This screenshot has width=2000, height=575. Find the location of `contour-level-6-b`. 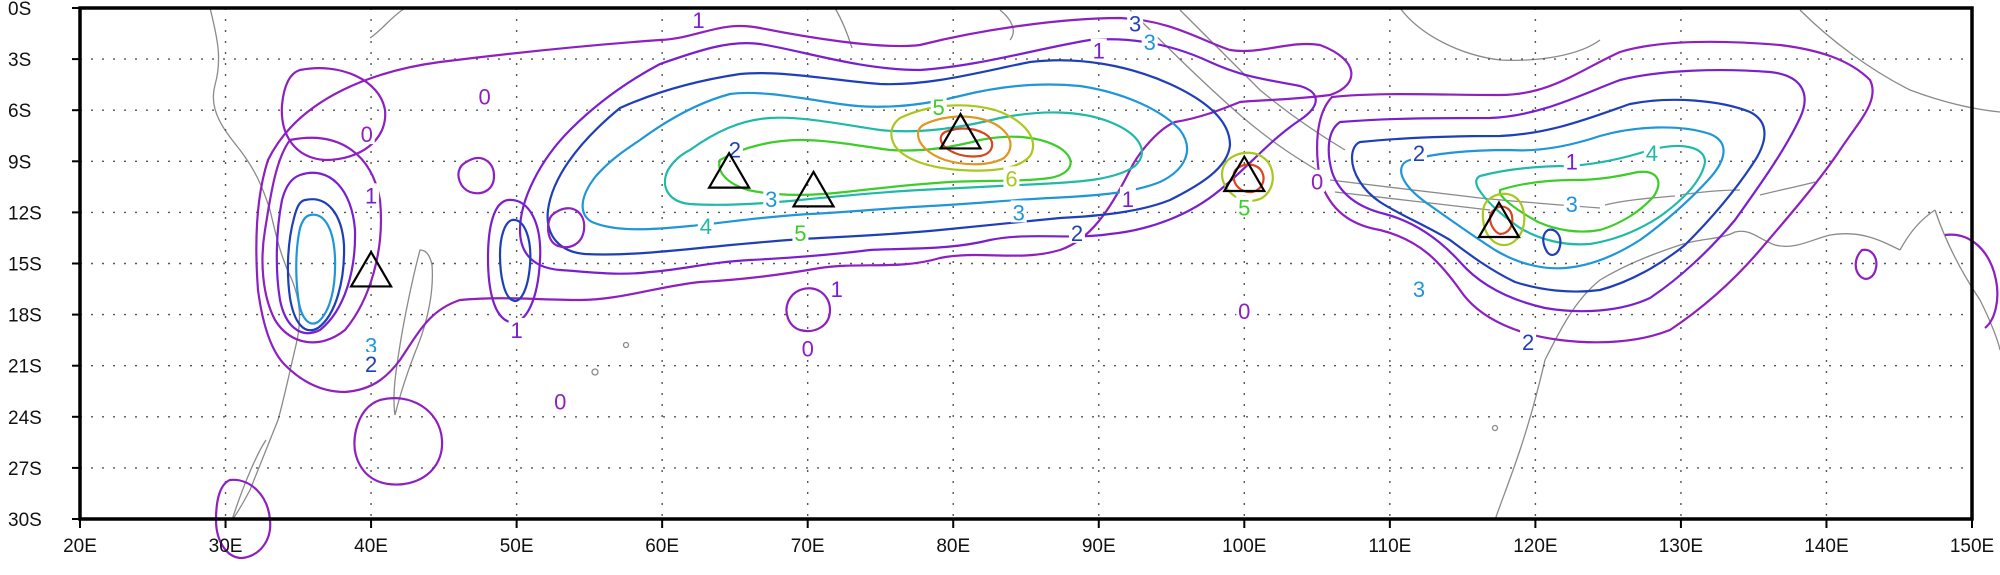

contour-level-6-b is located at coordinates (1247, 176).